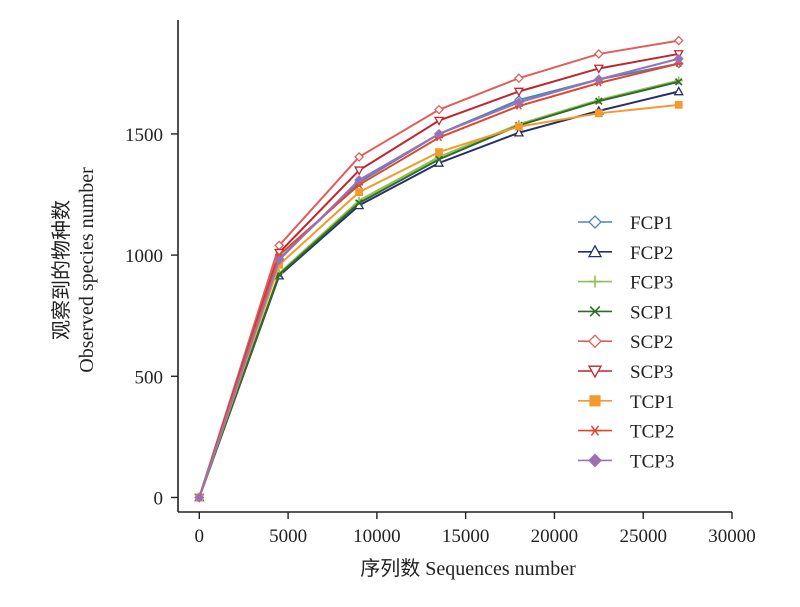 Image resolution: width=800 pixels, height=607 pixels. What do you see at coordinates (625, 312) in the screenshot?
I see `legend-item-scp1: SCP1` at bounding box center [625, 312].